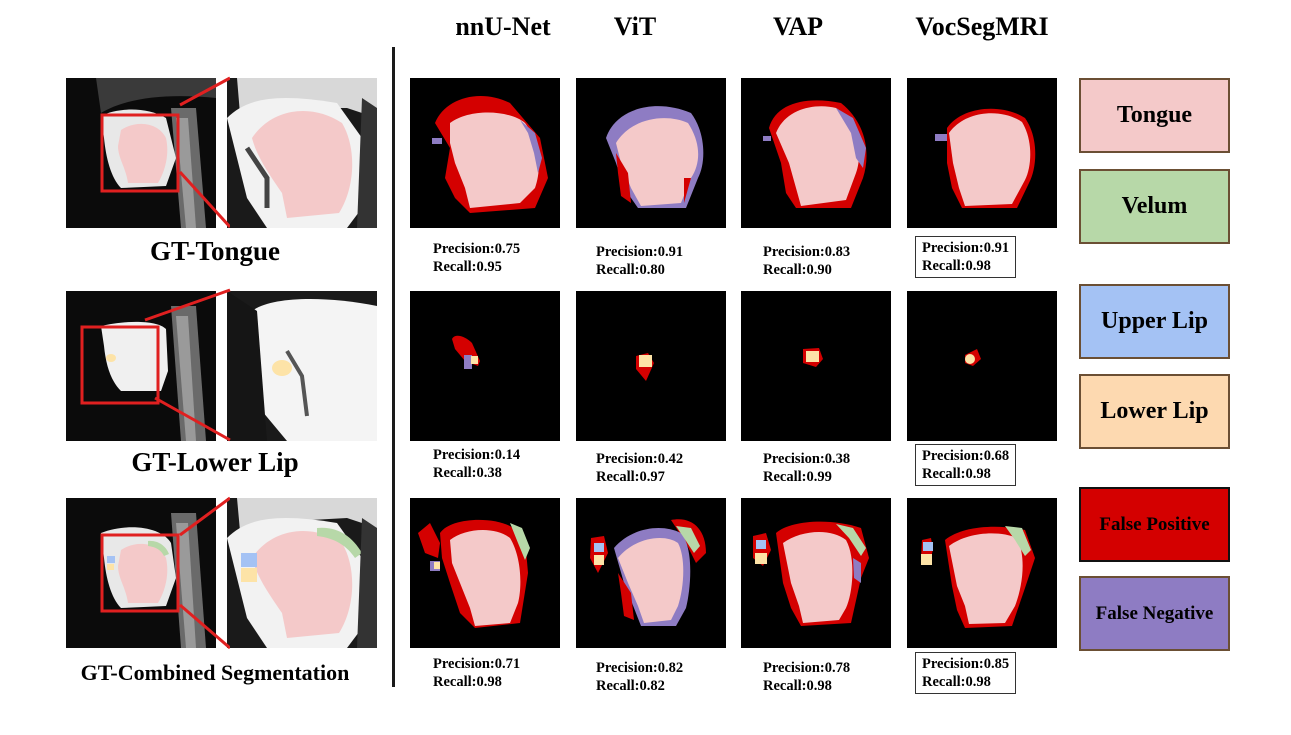  Describe the element at coordinates (806, 261) in the screenshot. I see `metric-box-tongue-vap: Precision:0.83 Recall:0.90` at that location.